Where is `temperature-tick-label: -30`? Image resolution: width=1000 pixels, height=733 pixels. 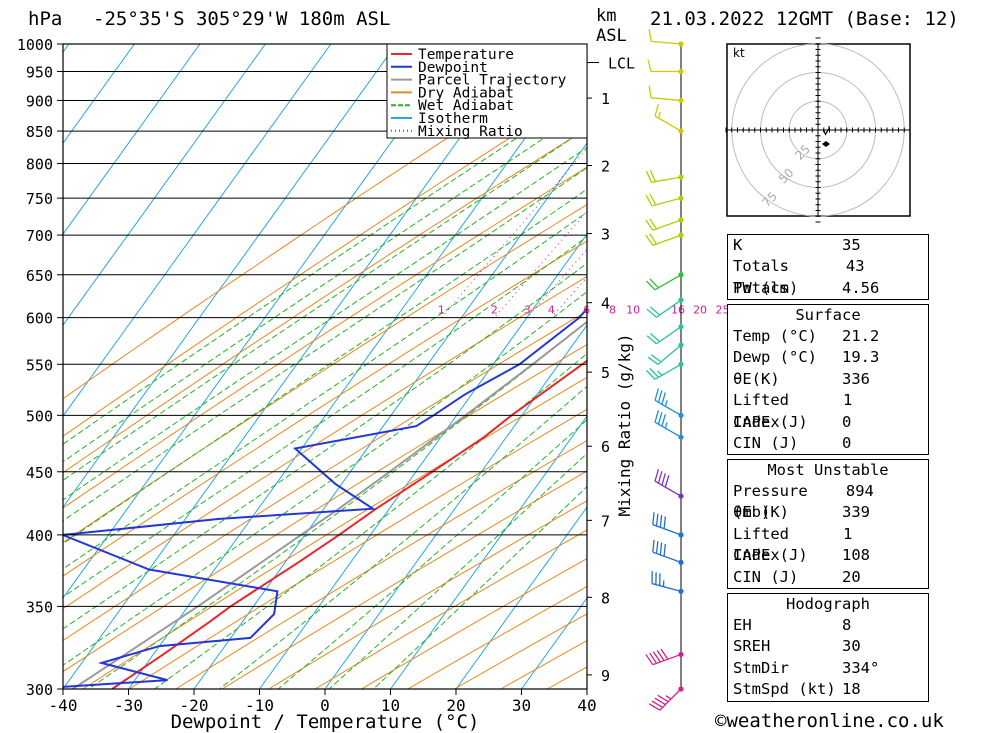
temperature-tick-label: -30 is located at coordinates (128, 705).